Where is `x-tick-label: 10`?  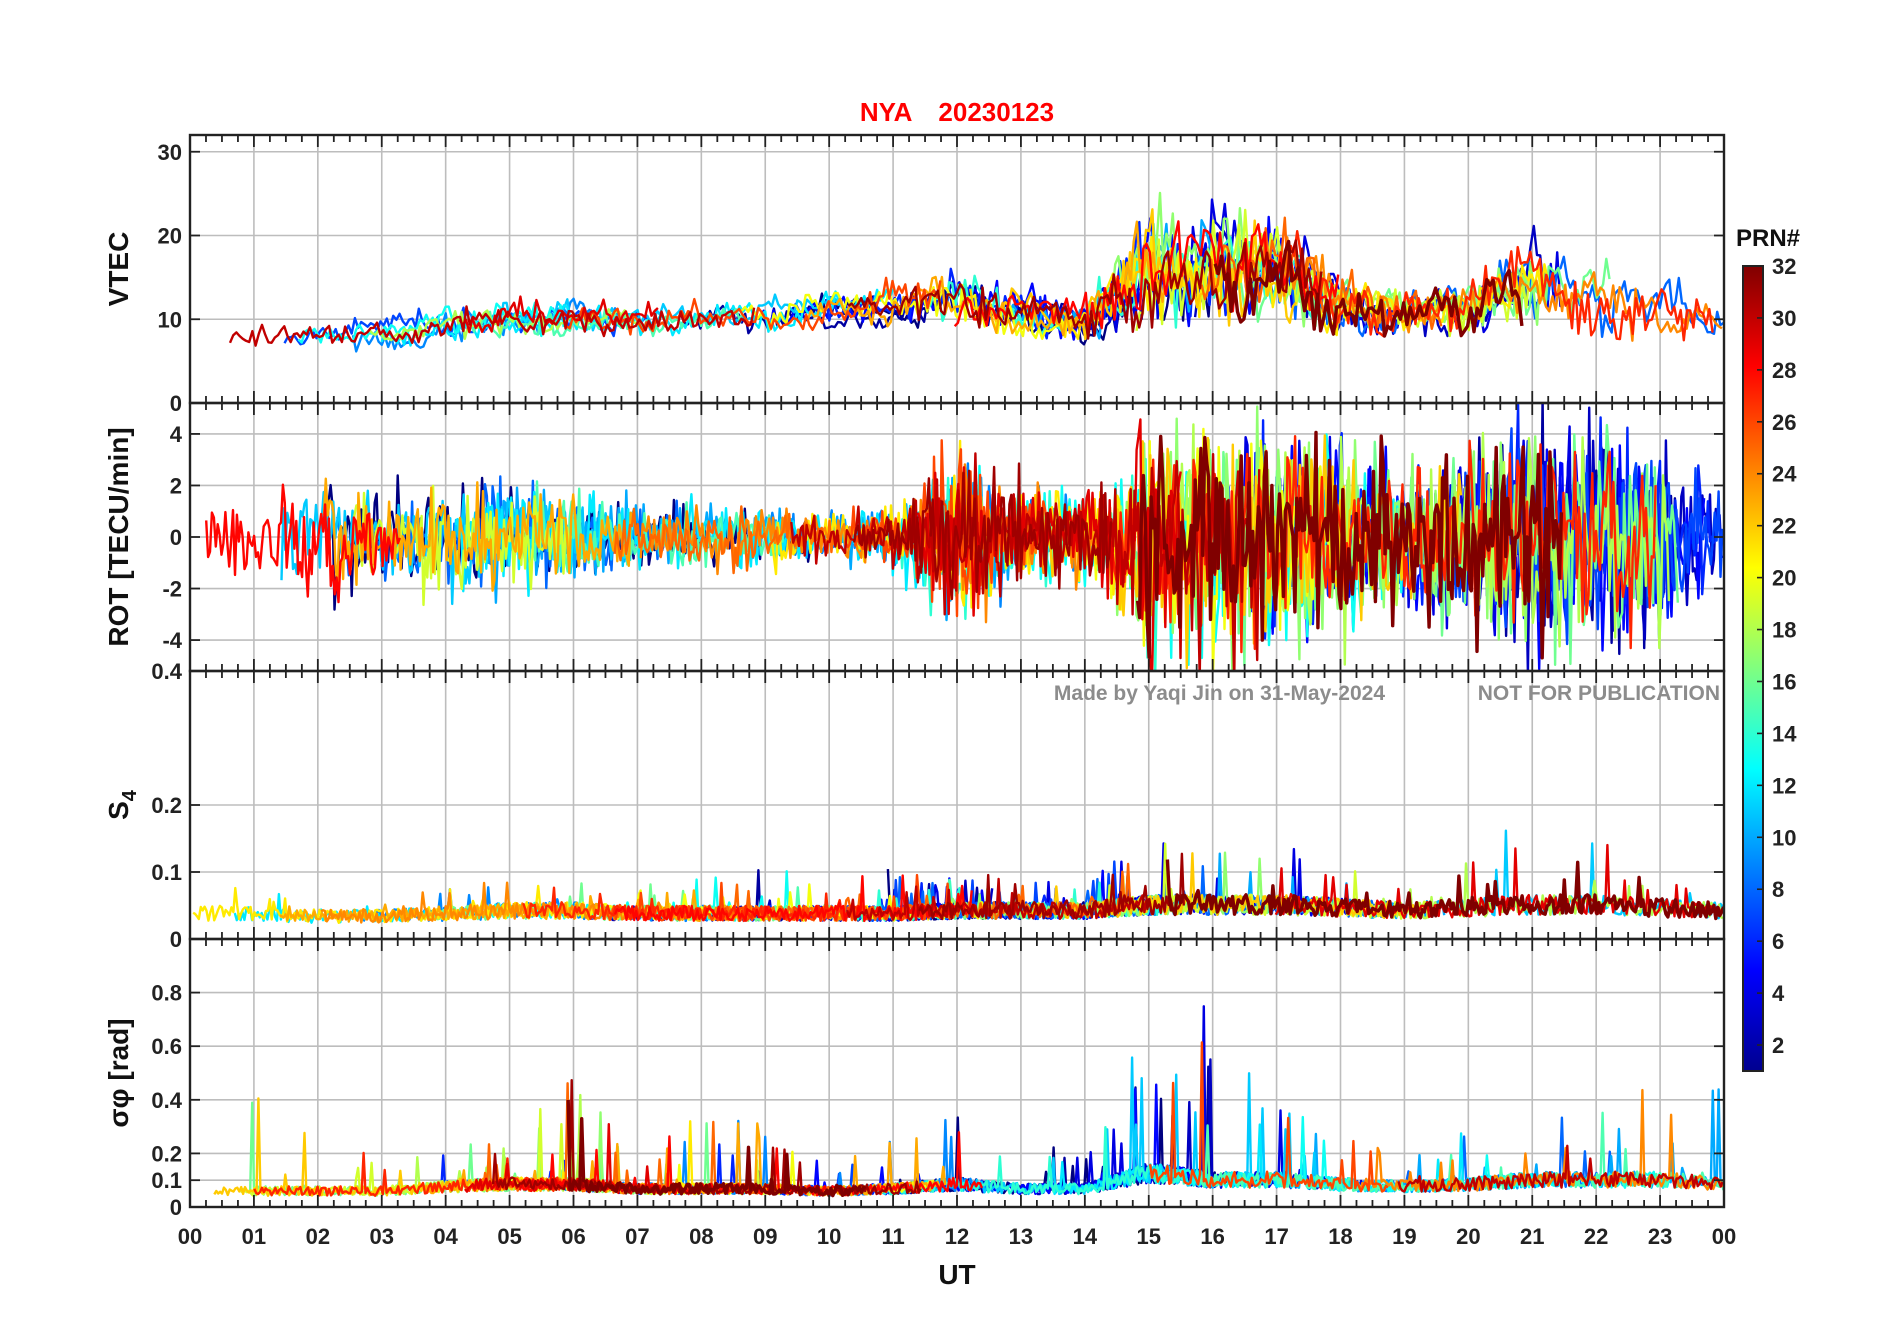 x-tick-label: 10 is located at coordinates (829, 1236).